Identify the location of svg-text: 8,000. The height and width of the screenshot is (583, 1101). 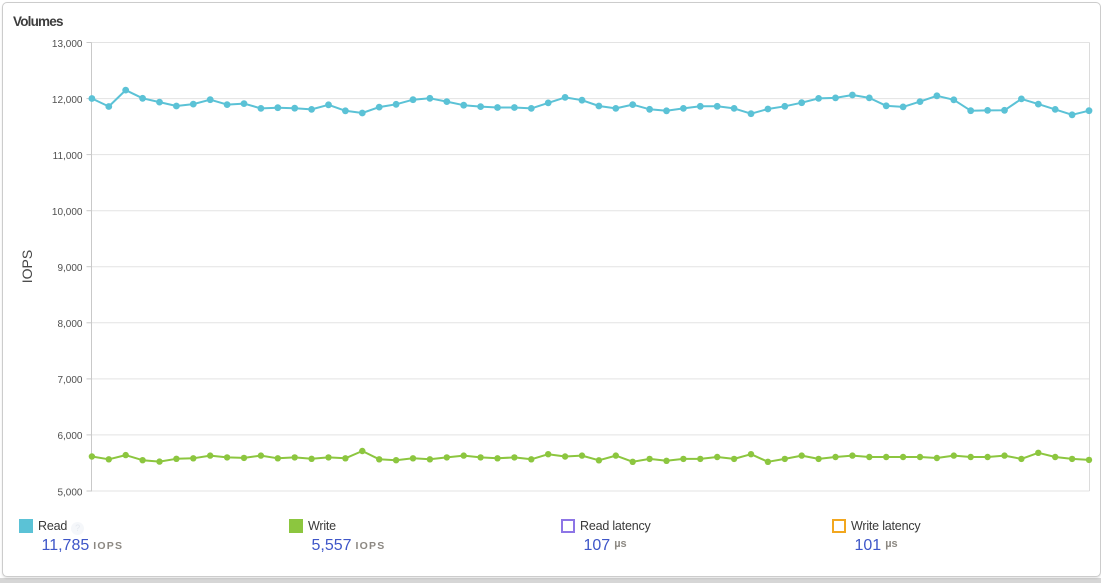
(69, 324).